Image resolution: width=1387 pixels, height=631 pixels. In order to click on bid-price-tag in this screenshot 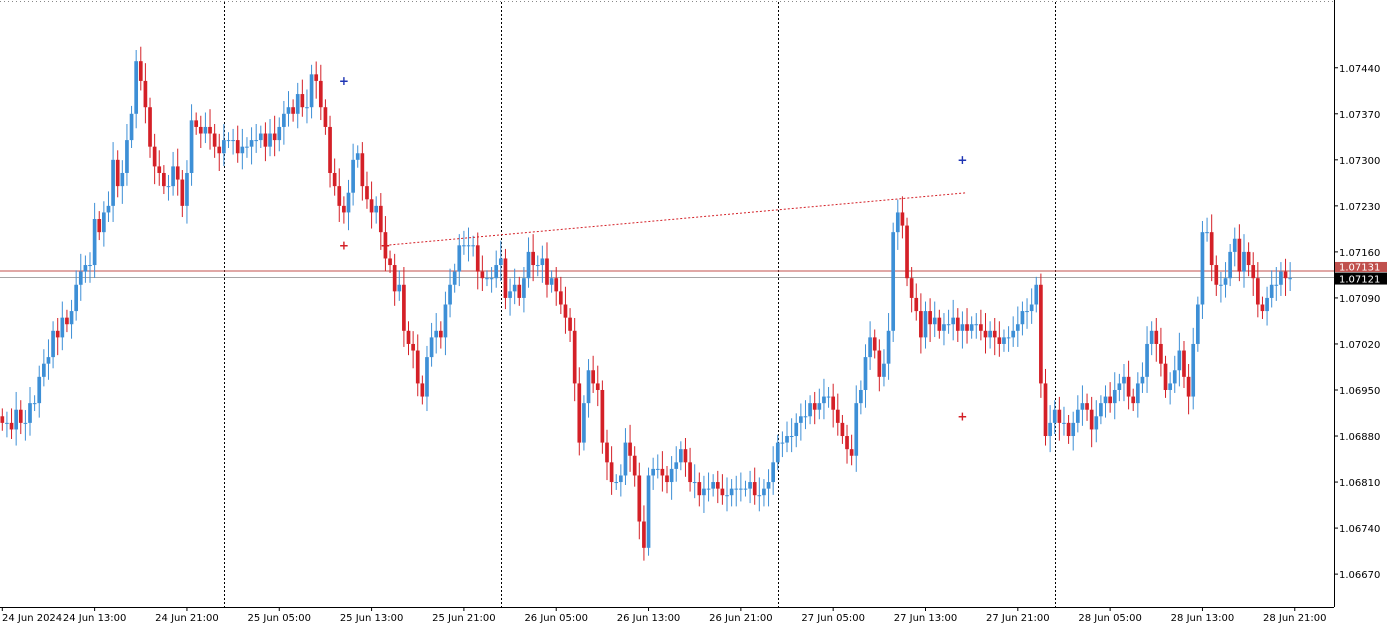, I will do `click(1361, 266)`.